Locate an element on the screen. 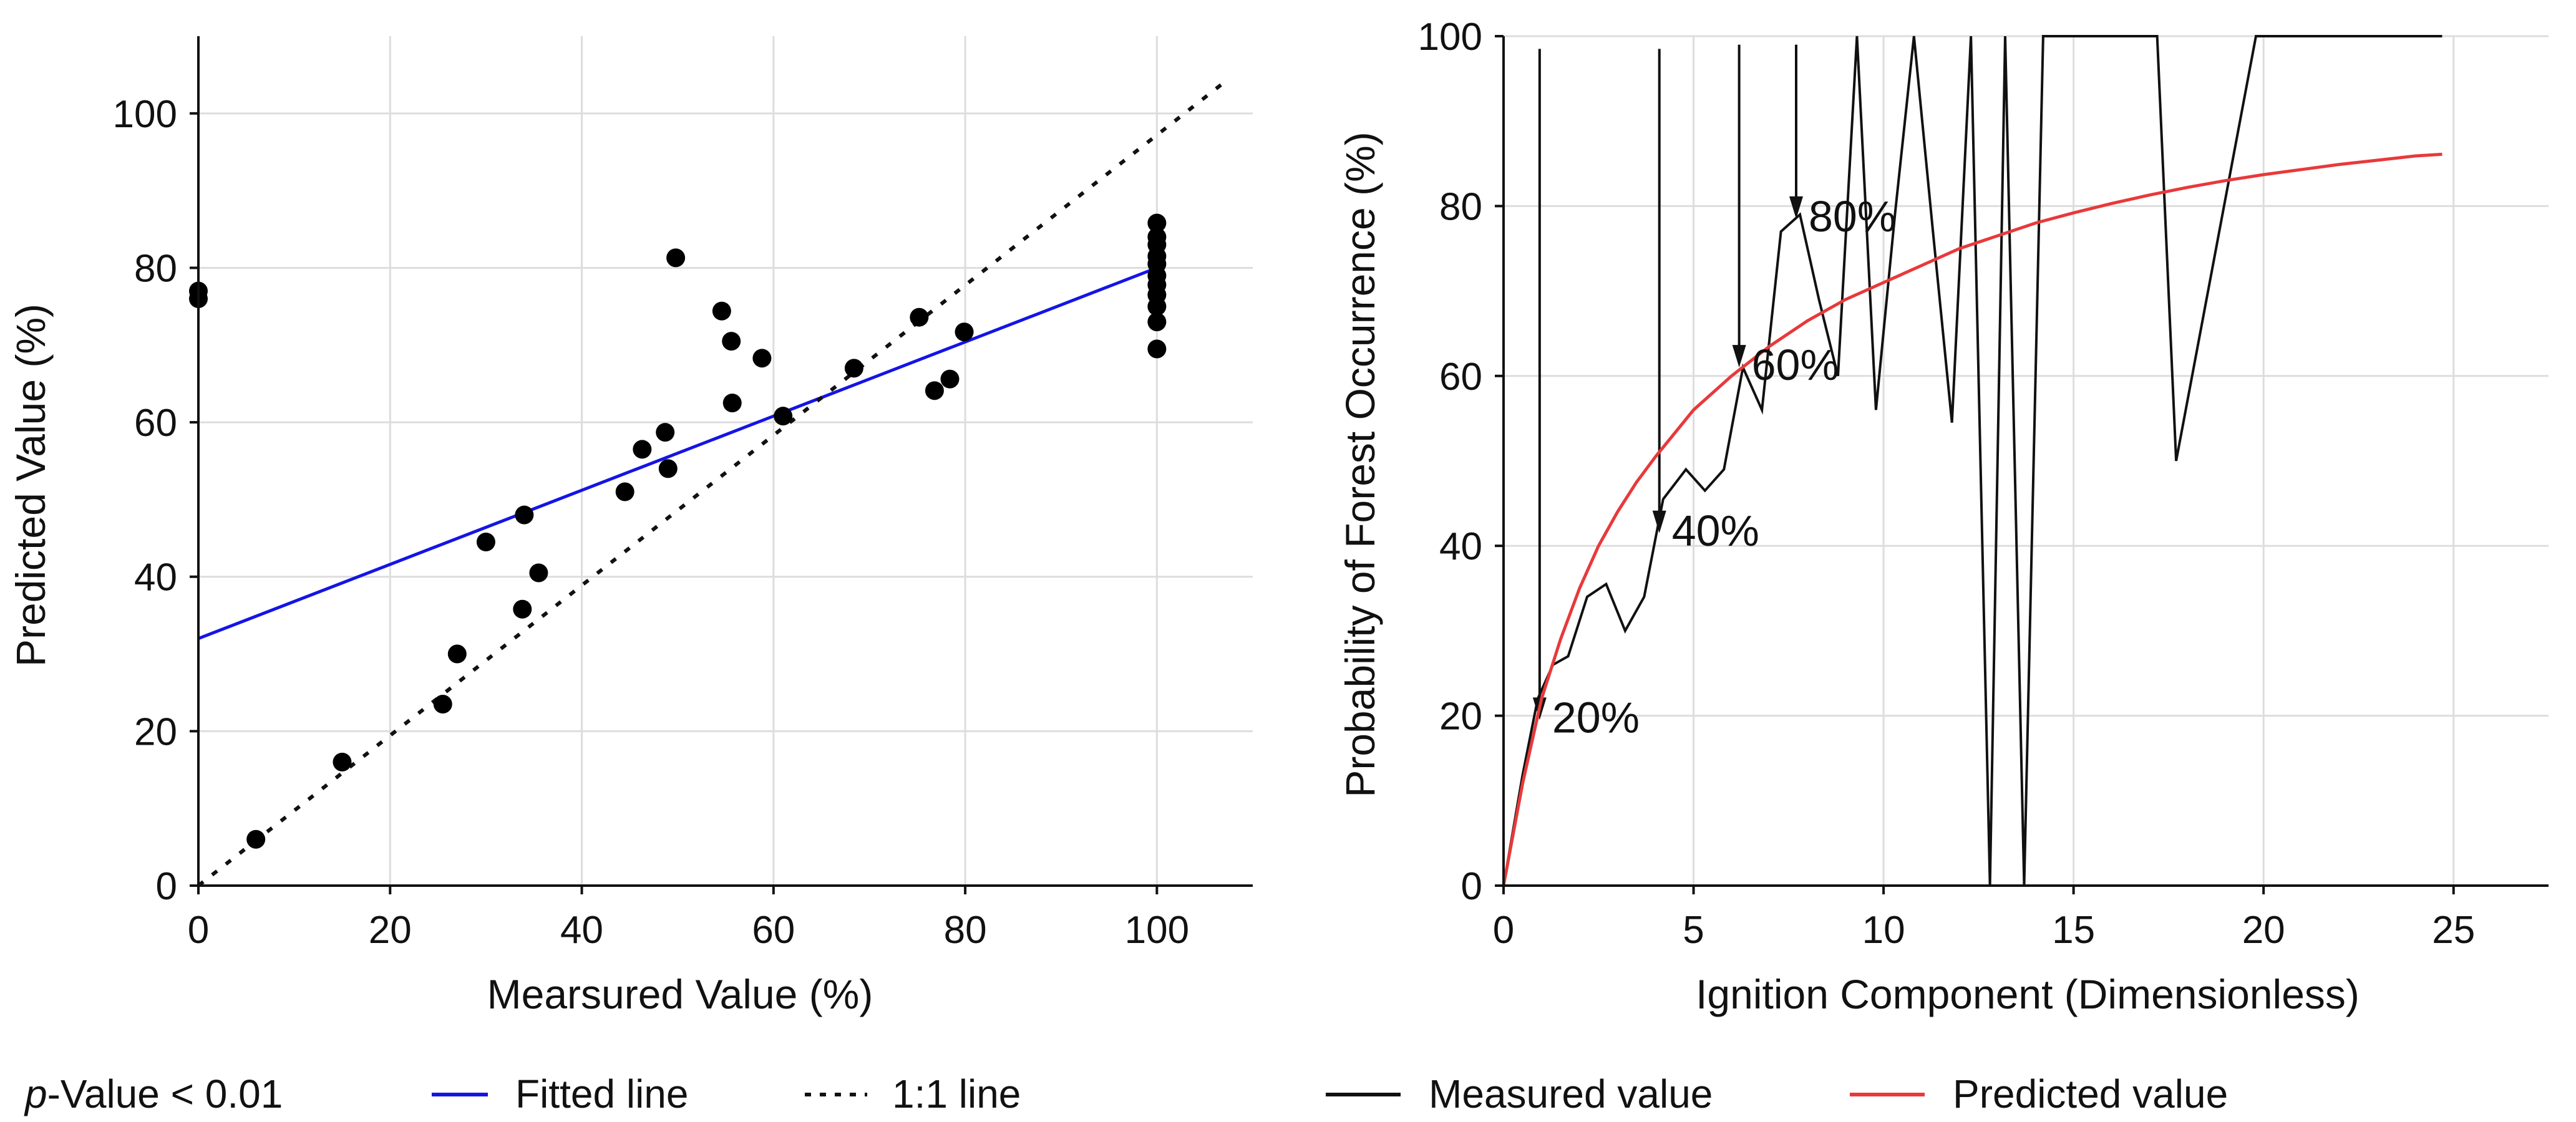 The width and height of the screenshot is (2576, 1122). right-x-tick-1: 5 is located at coordinates (1693, 930).